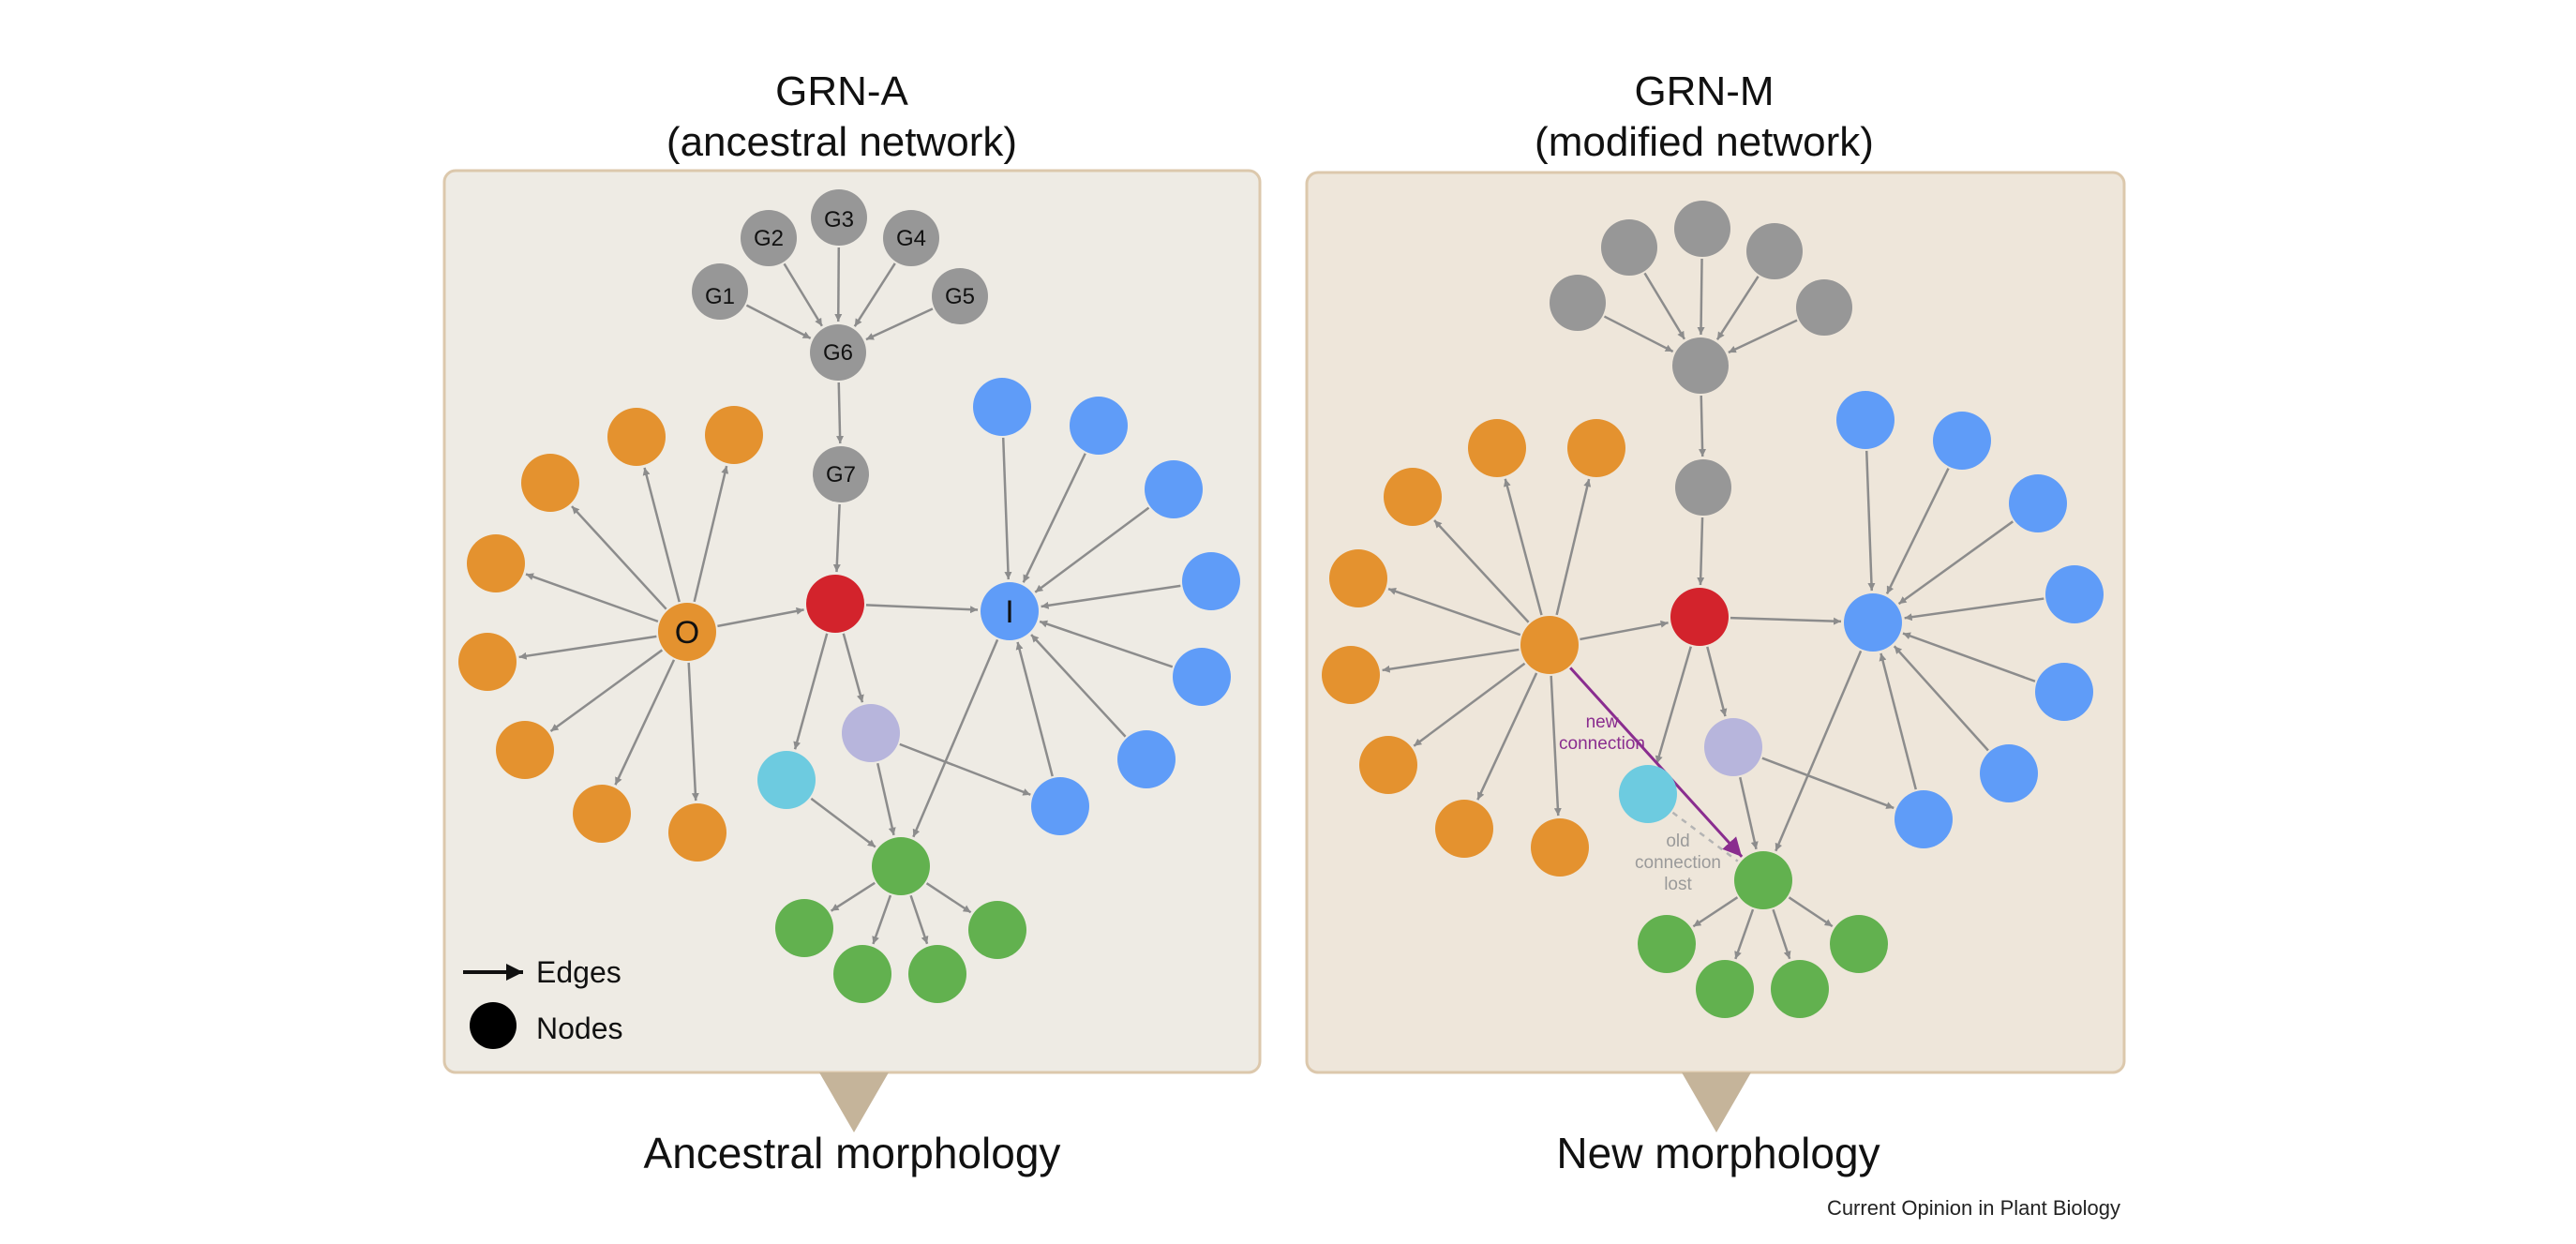 This screenshot has width=2576, height=1244. What do you see at coordinates (1507, 736) in the screenshot?
I see `right-edge-o-o7` at bounding box center [1507, 736].